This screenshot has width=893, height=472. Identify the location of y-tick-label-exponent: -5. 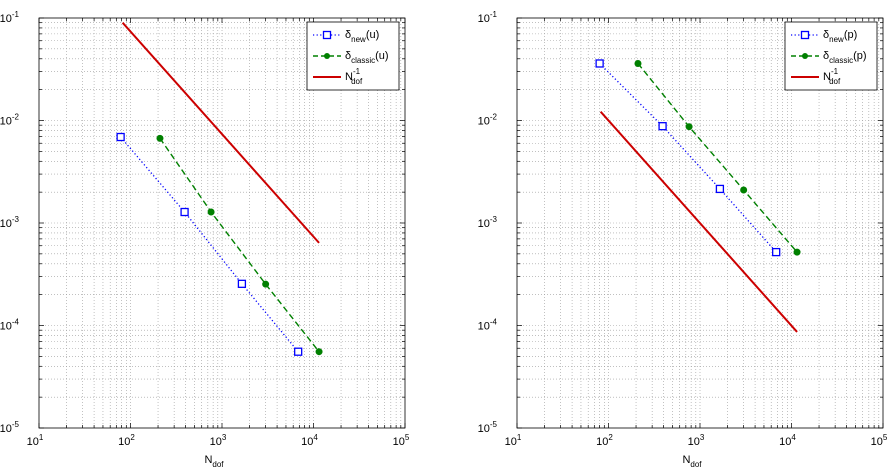
(16, 424).